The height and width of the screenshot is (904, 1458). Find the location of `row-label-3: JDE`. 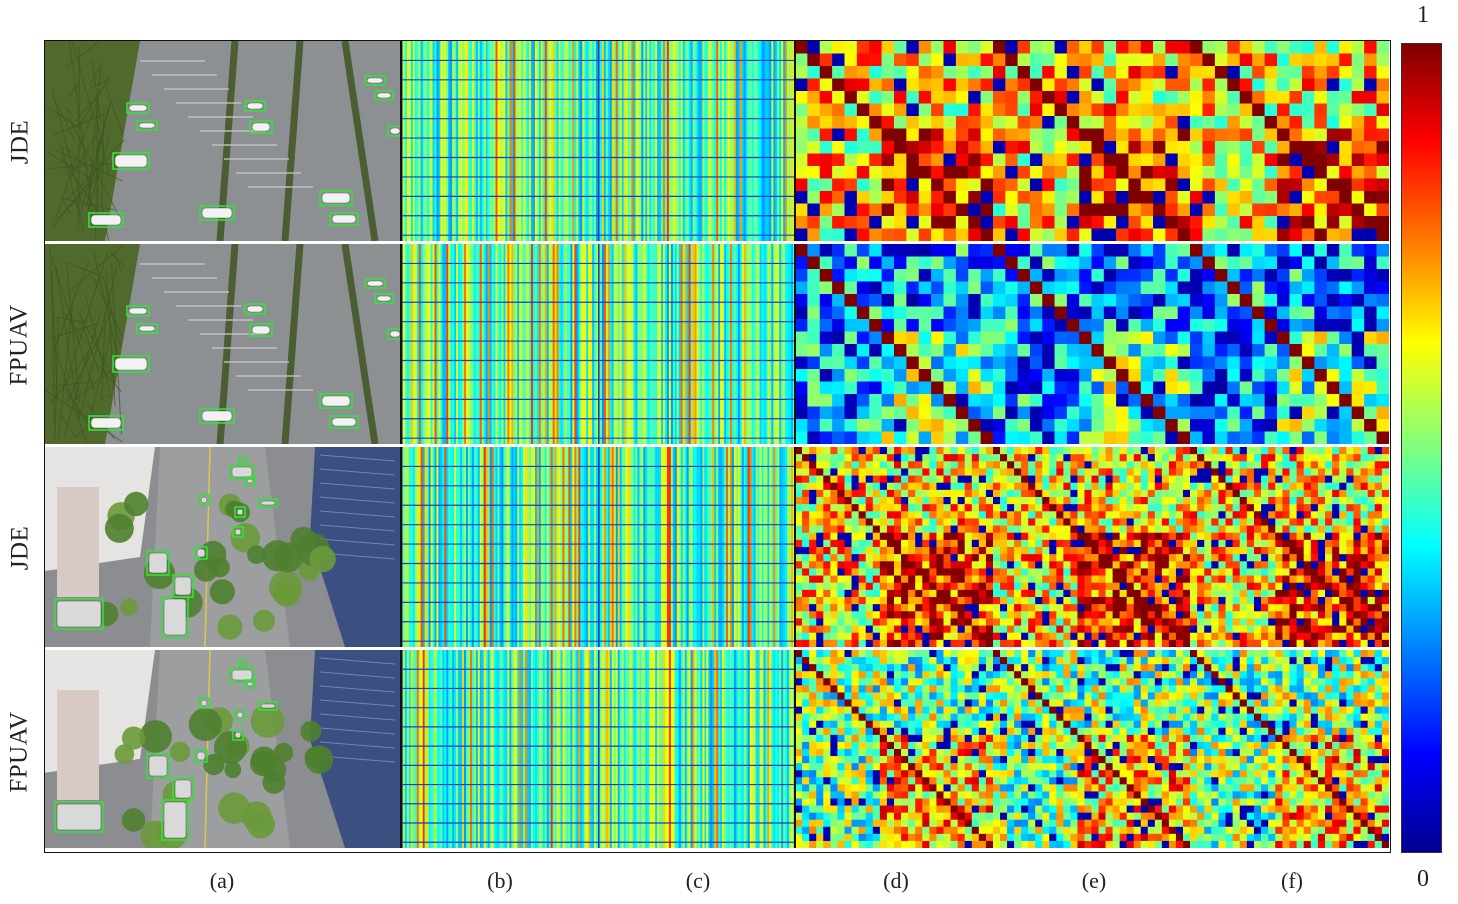

row-label-3: JDE is located at coordinates (19, 548).